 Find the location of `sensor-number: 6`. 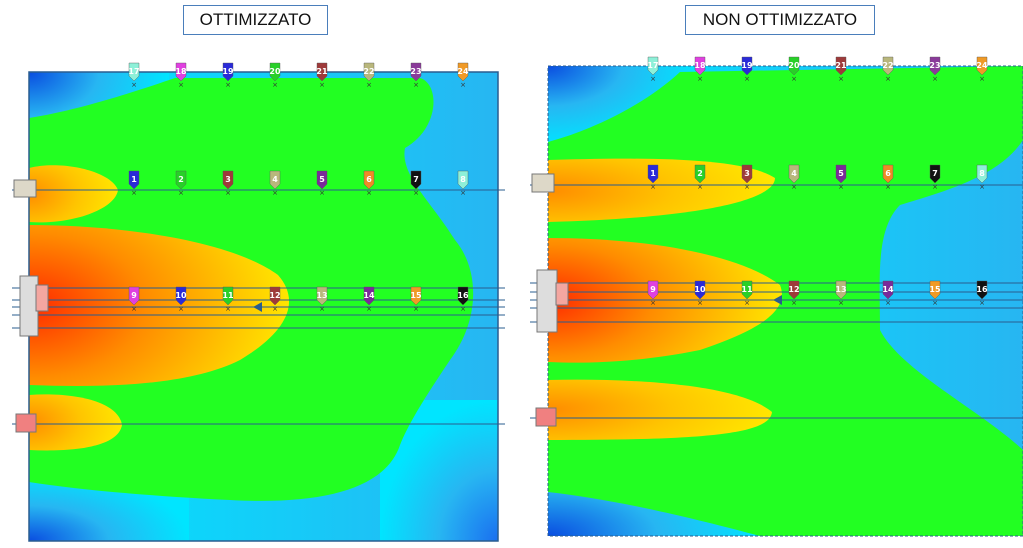

sensor-number: 6 is located at coordinates (888, 173).